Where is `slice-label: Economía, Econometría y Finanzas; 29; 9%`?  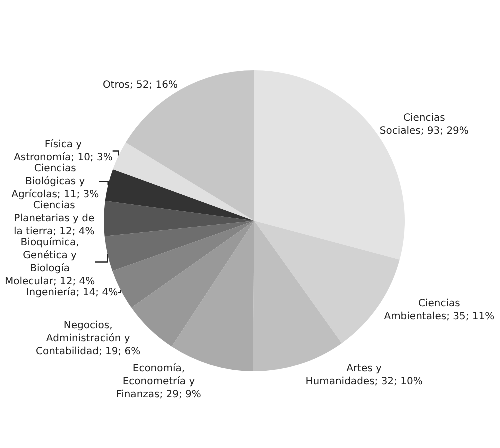 slice-label: Economía, Econometría y Finanzas; 29; 9% is located at coordinates (159, 381).